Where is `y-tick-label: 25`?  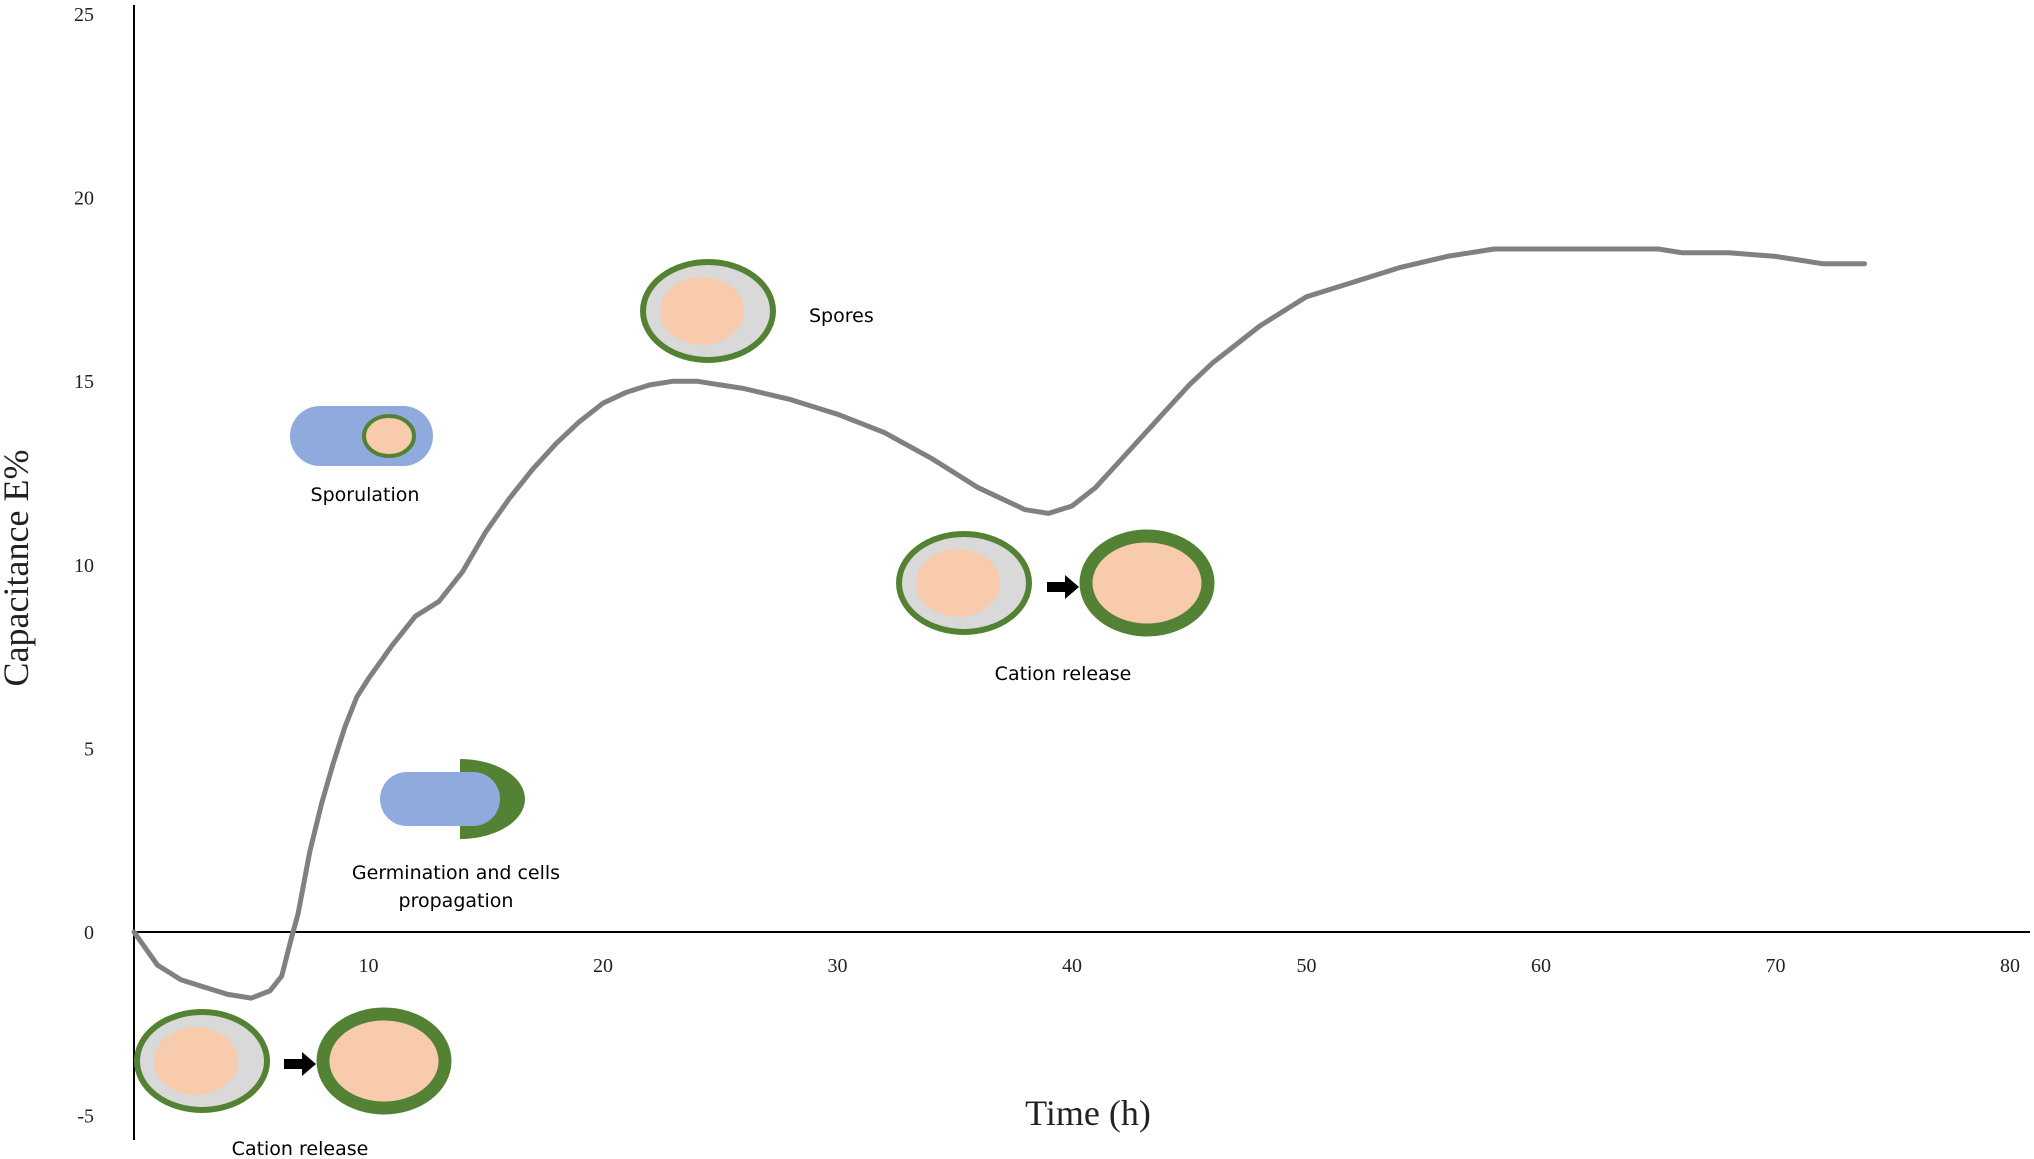 y-tick-label: 25 is located at coordinates (84, 15).